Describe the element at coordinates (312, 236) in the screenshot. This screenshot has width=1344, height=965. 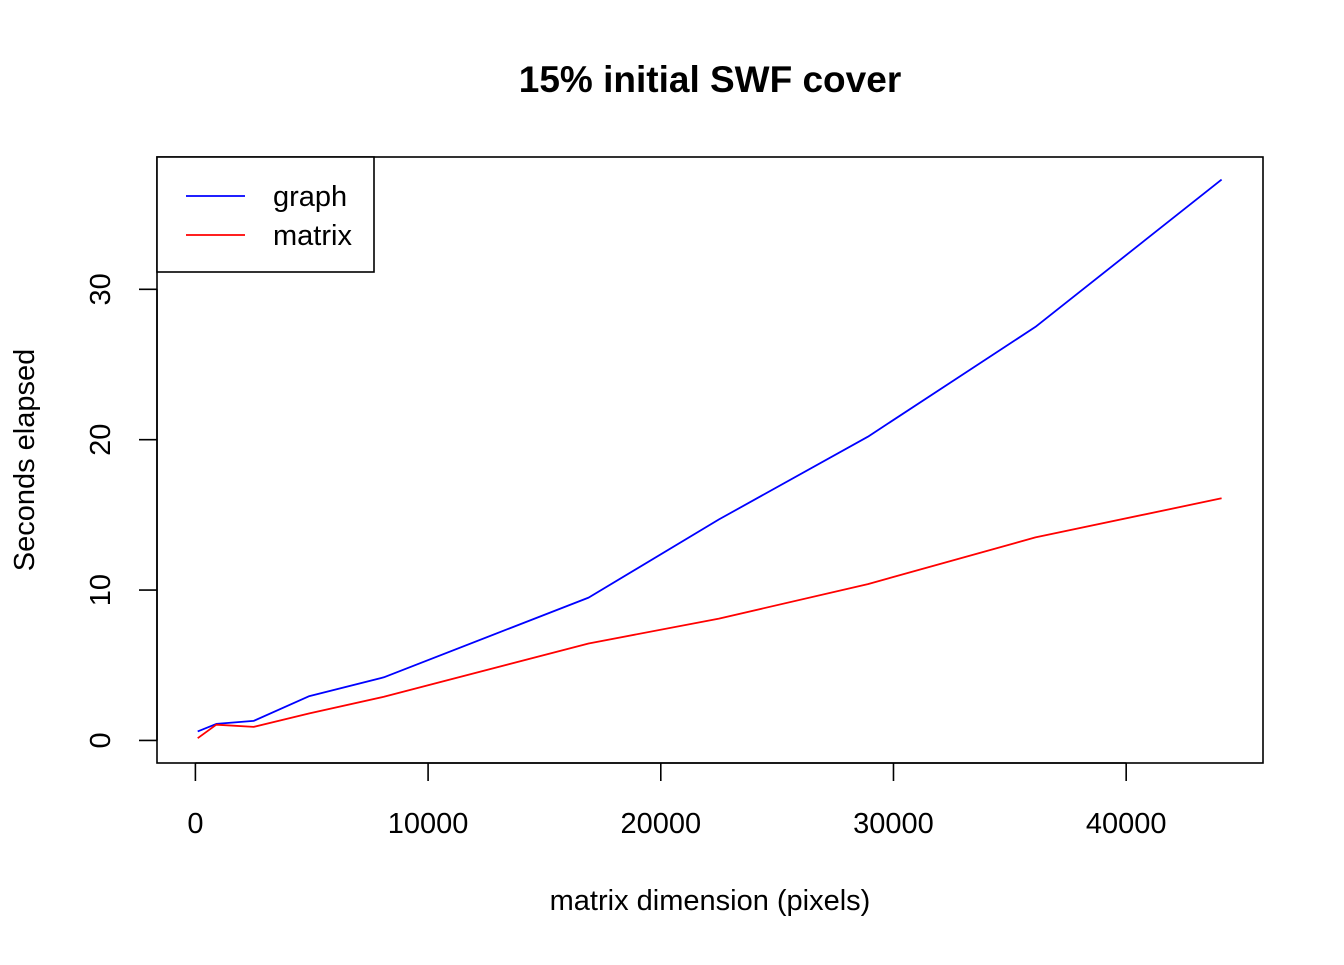
I see `legend-label-matrix: matrix` at that location.